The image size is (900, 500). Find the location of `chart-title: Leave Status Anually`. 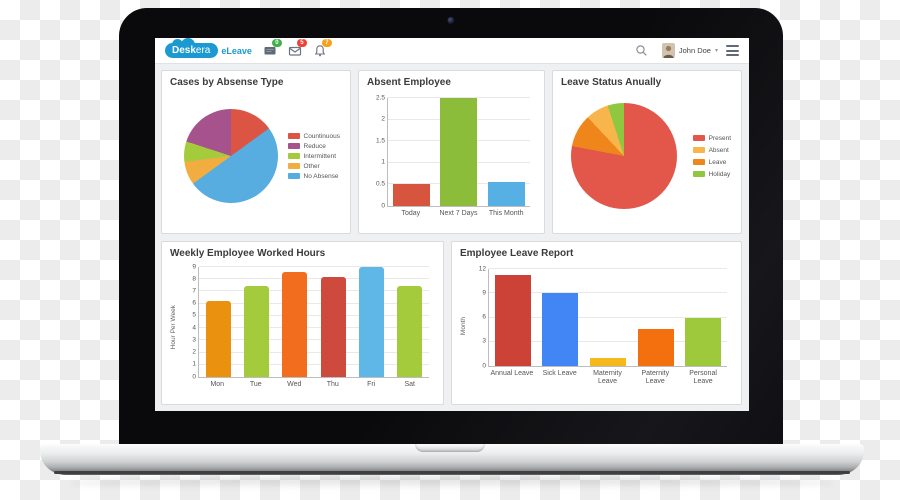

chart-title: Leave Status Anually is located at coordinates (611, 82).